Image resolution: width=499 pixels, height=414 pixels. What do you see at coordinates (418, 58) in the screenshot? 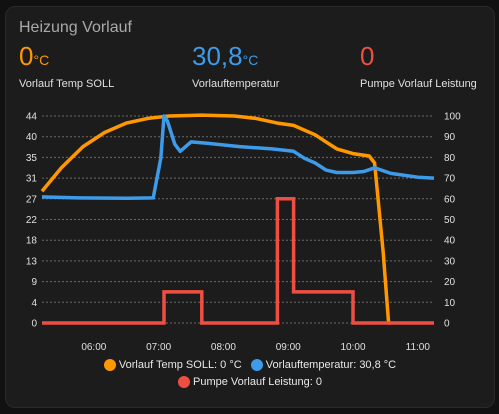
I see `stat-pumpe-value-wrap: 0` at bounding box center [418, 58].